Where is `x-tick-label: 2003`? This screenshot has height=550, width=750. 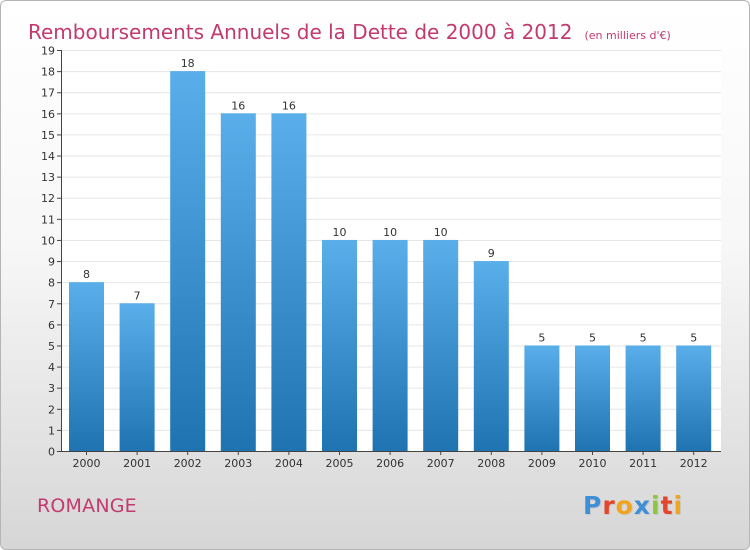 x-tick-label: 2003 is located at coordinates (238, 463).